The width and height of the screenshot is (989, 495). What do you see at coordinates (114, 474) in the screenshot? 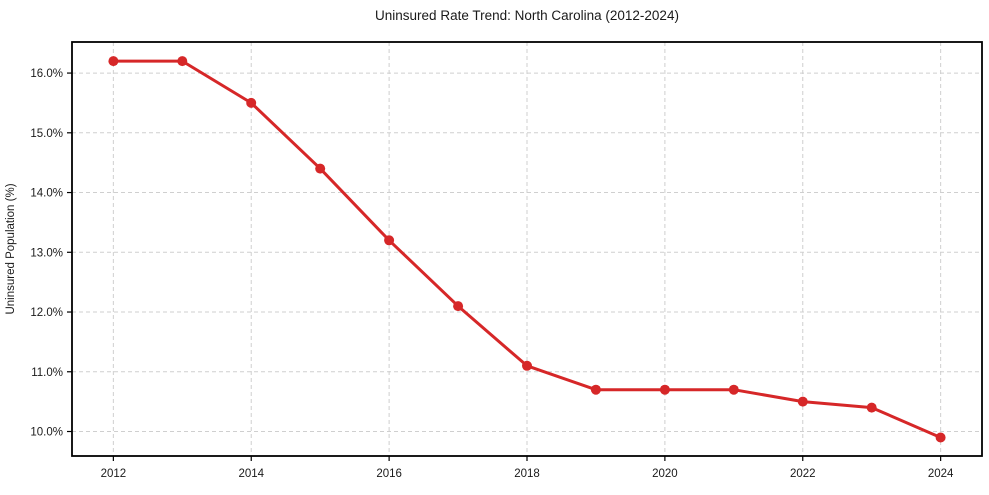
I see `x-tick-label: 2012` at bounding box center [114, 474].